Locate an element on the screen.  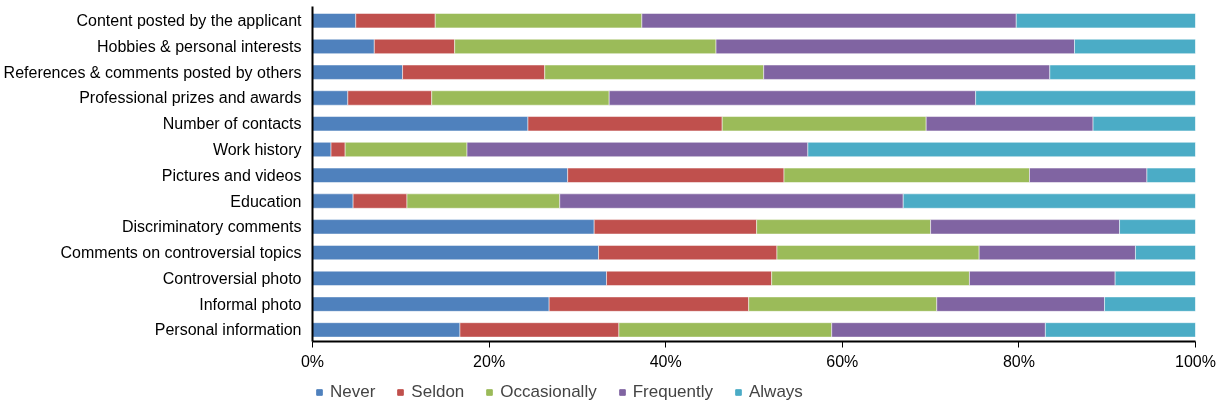
legend-label: Never is located at coordinates (353, 392).